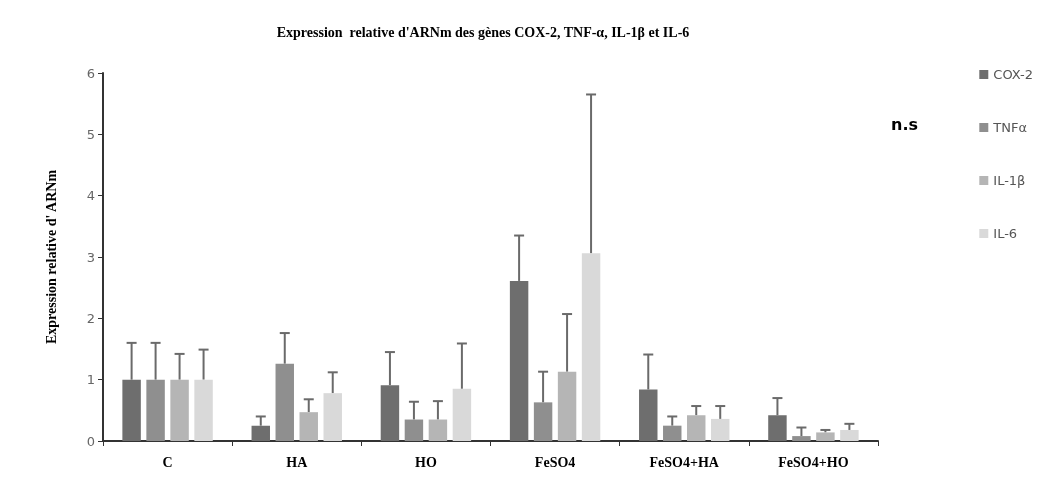  Describe the element at coordinates (555, 462) in the screenshot. I see `x-tick-label: FeSO4` at that location.